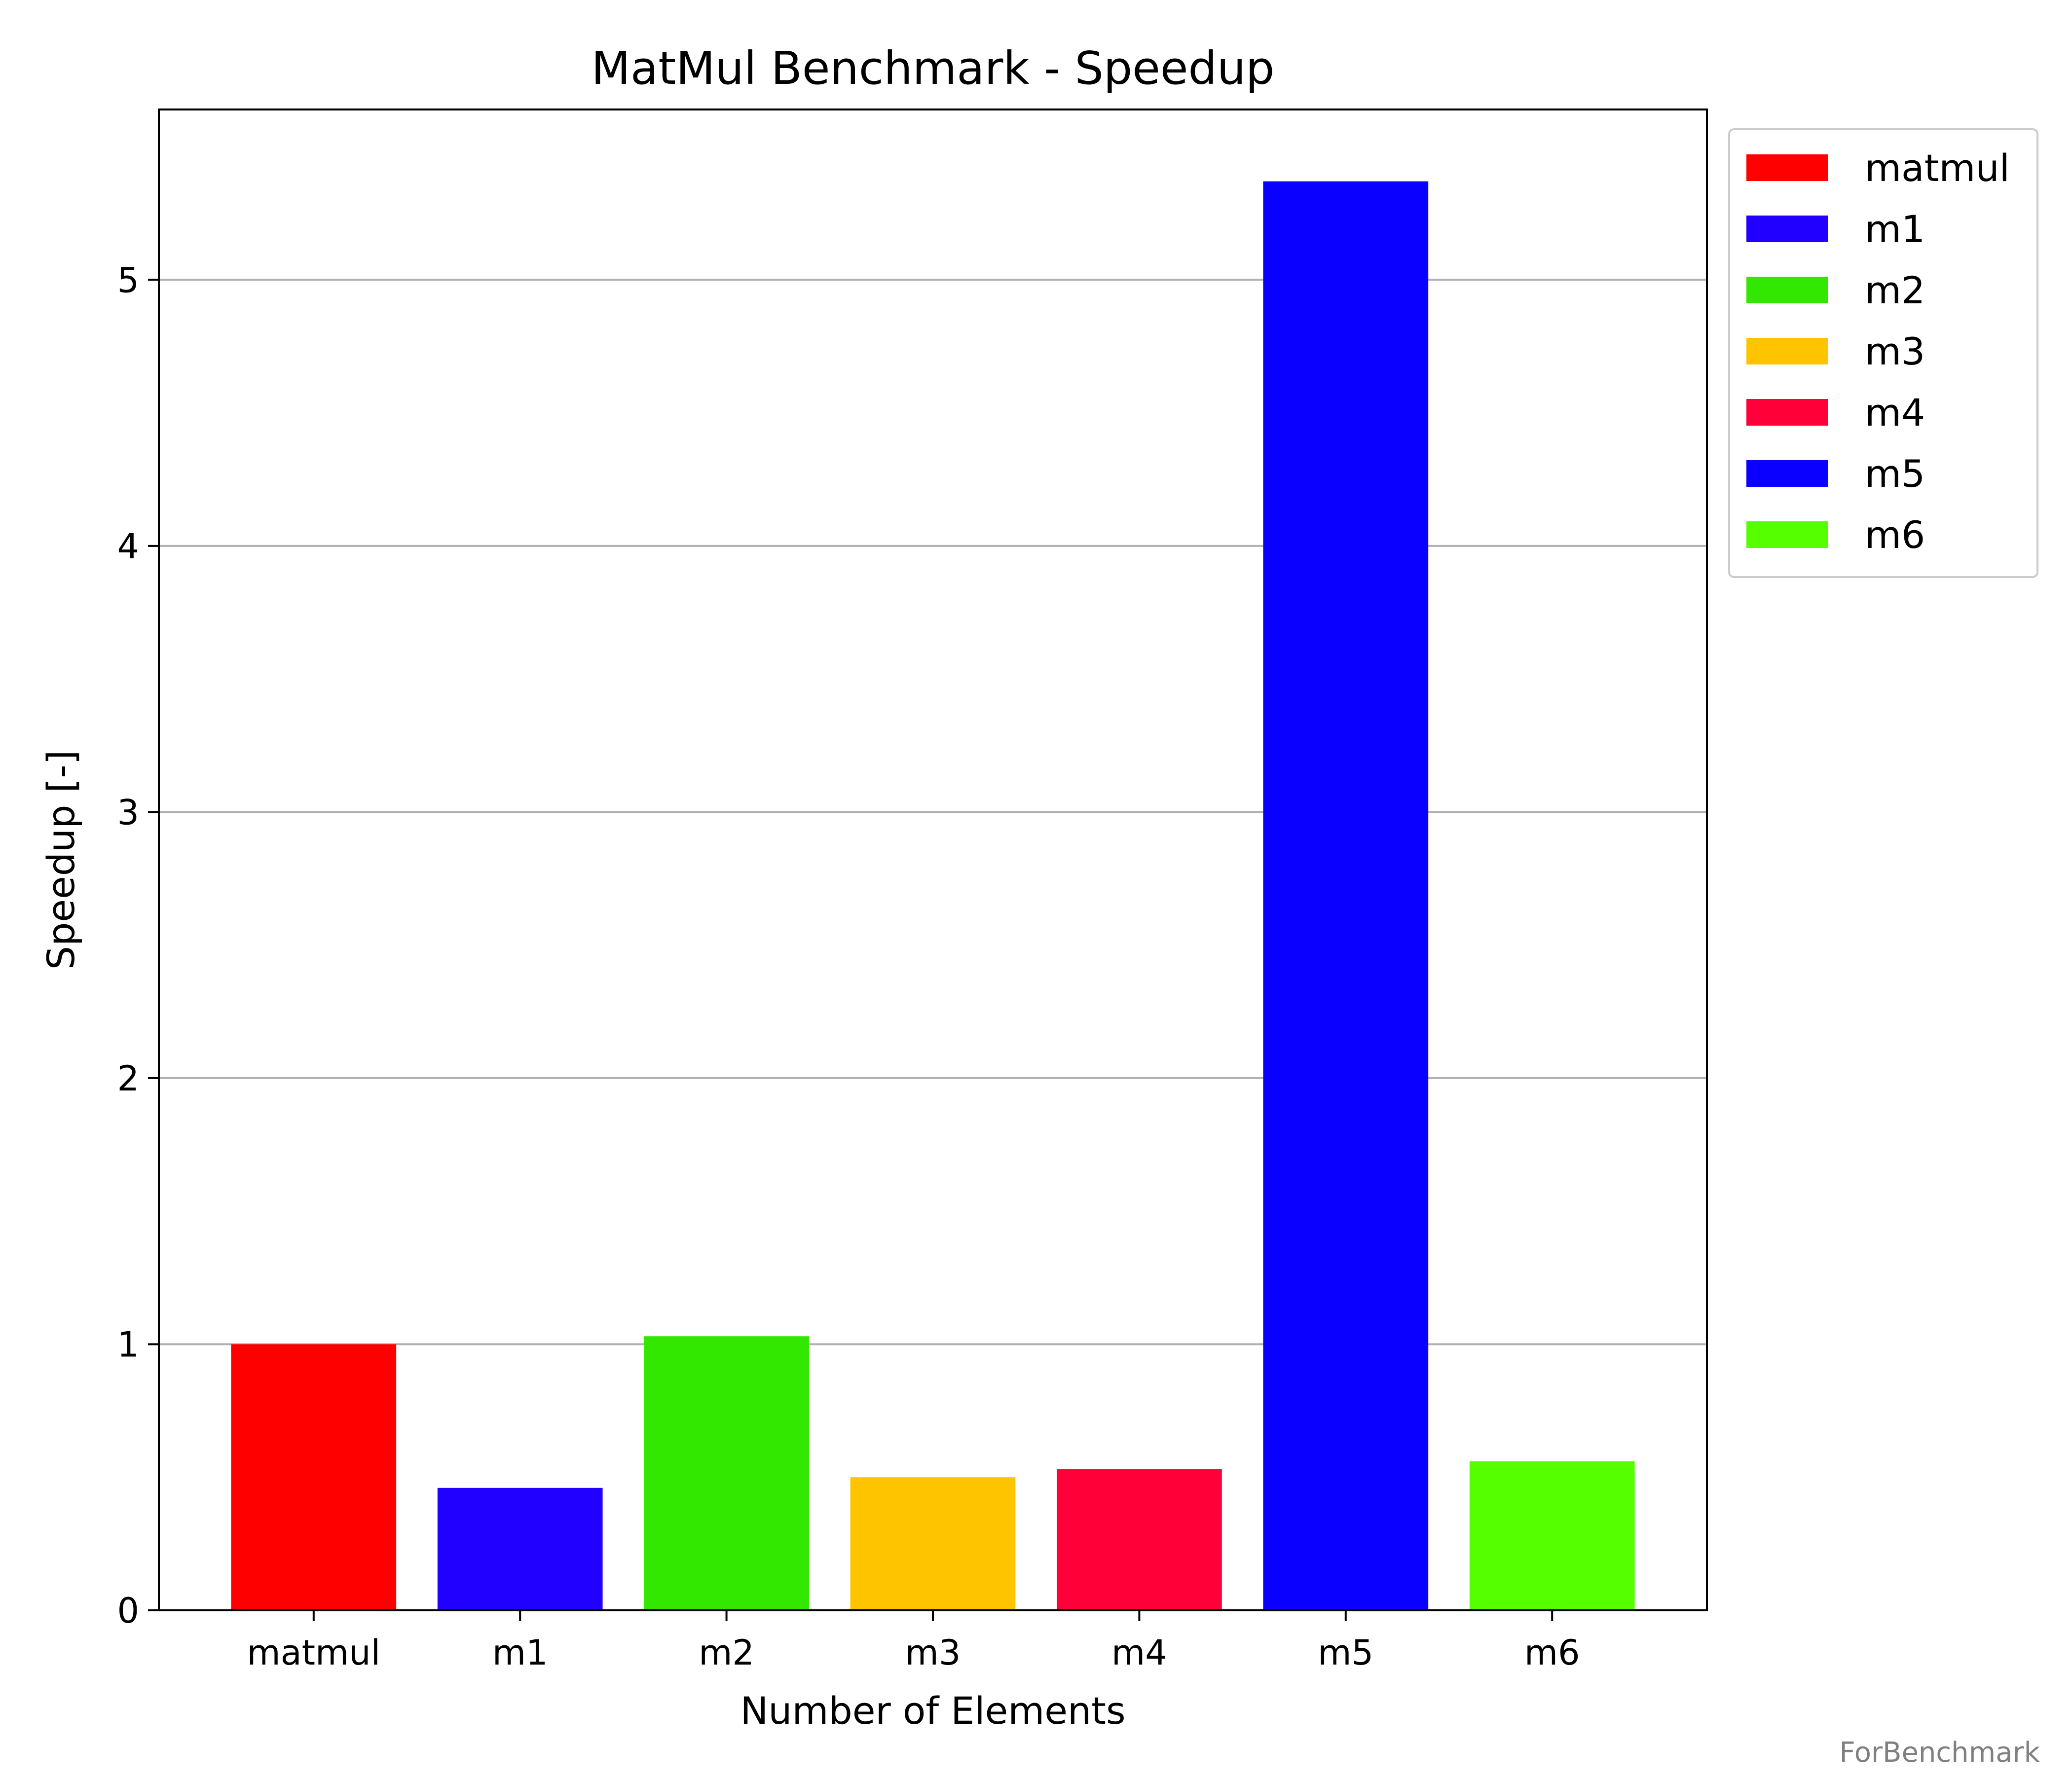  What do you see at coordinates (933, 1543) in the screenshot?
I see `bar-m3` at bounding box center [933, 1543].